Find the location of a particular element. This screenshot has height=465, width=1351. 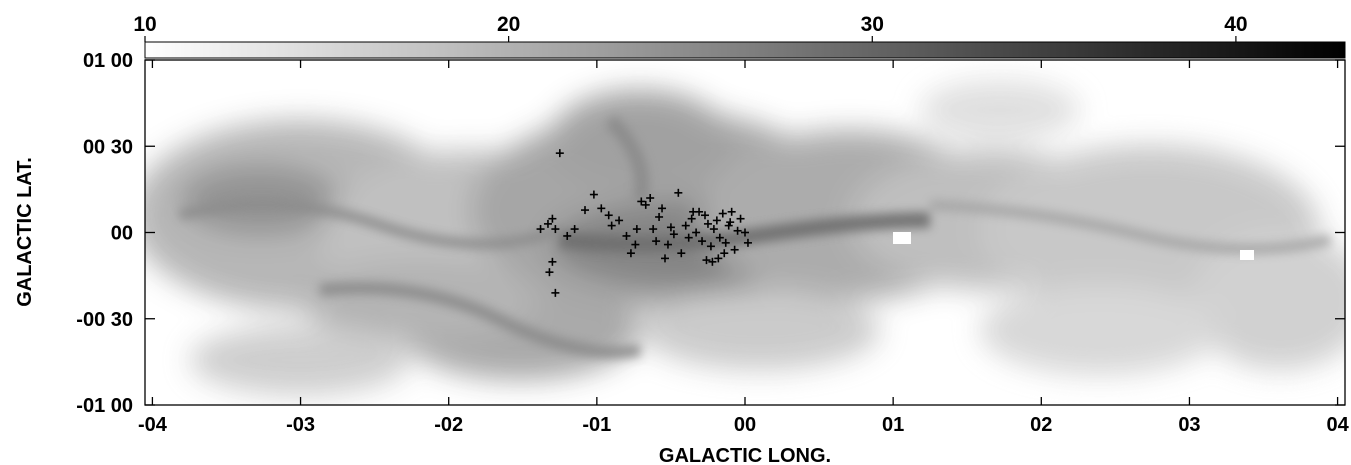

y-tick-label: -01 00 is located at coordinates (104, 406).